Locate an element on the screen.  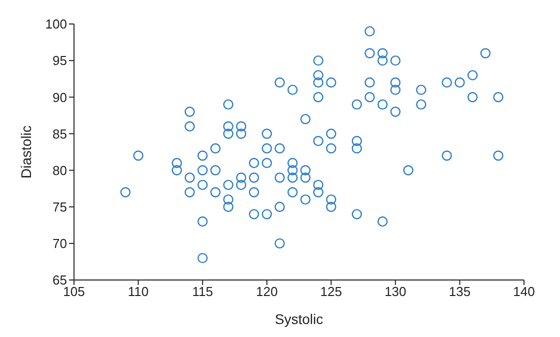
x-tick-label: 110 is located at coordinates (138, 292).